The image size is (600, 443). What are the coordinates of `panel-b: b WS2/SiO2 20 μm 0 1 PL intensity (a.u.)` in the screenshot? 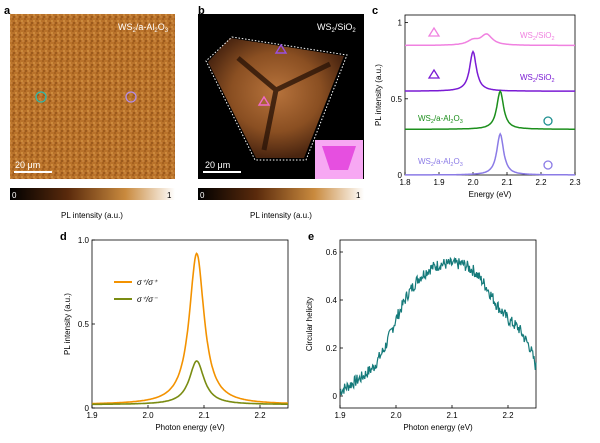 It's located at (281, 112).